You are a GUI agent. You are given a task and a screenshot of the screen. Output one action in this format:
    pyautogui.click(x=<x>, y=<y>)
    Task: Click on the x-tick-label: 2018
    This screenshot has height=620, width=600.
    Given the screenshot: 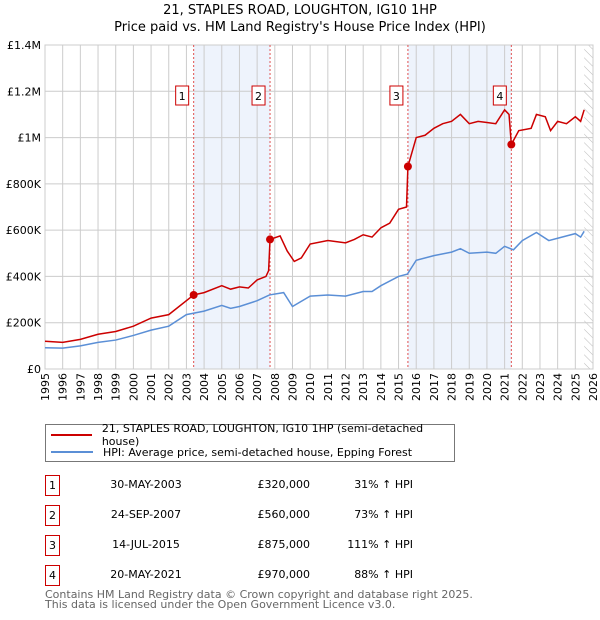 What is the action you would take?
    pyautogui.click(x=452, y=387)
    